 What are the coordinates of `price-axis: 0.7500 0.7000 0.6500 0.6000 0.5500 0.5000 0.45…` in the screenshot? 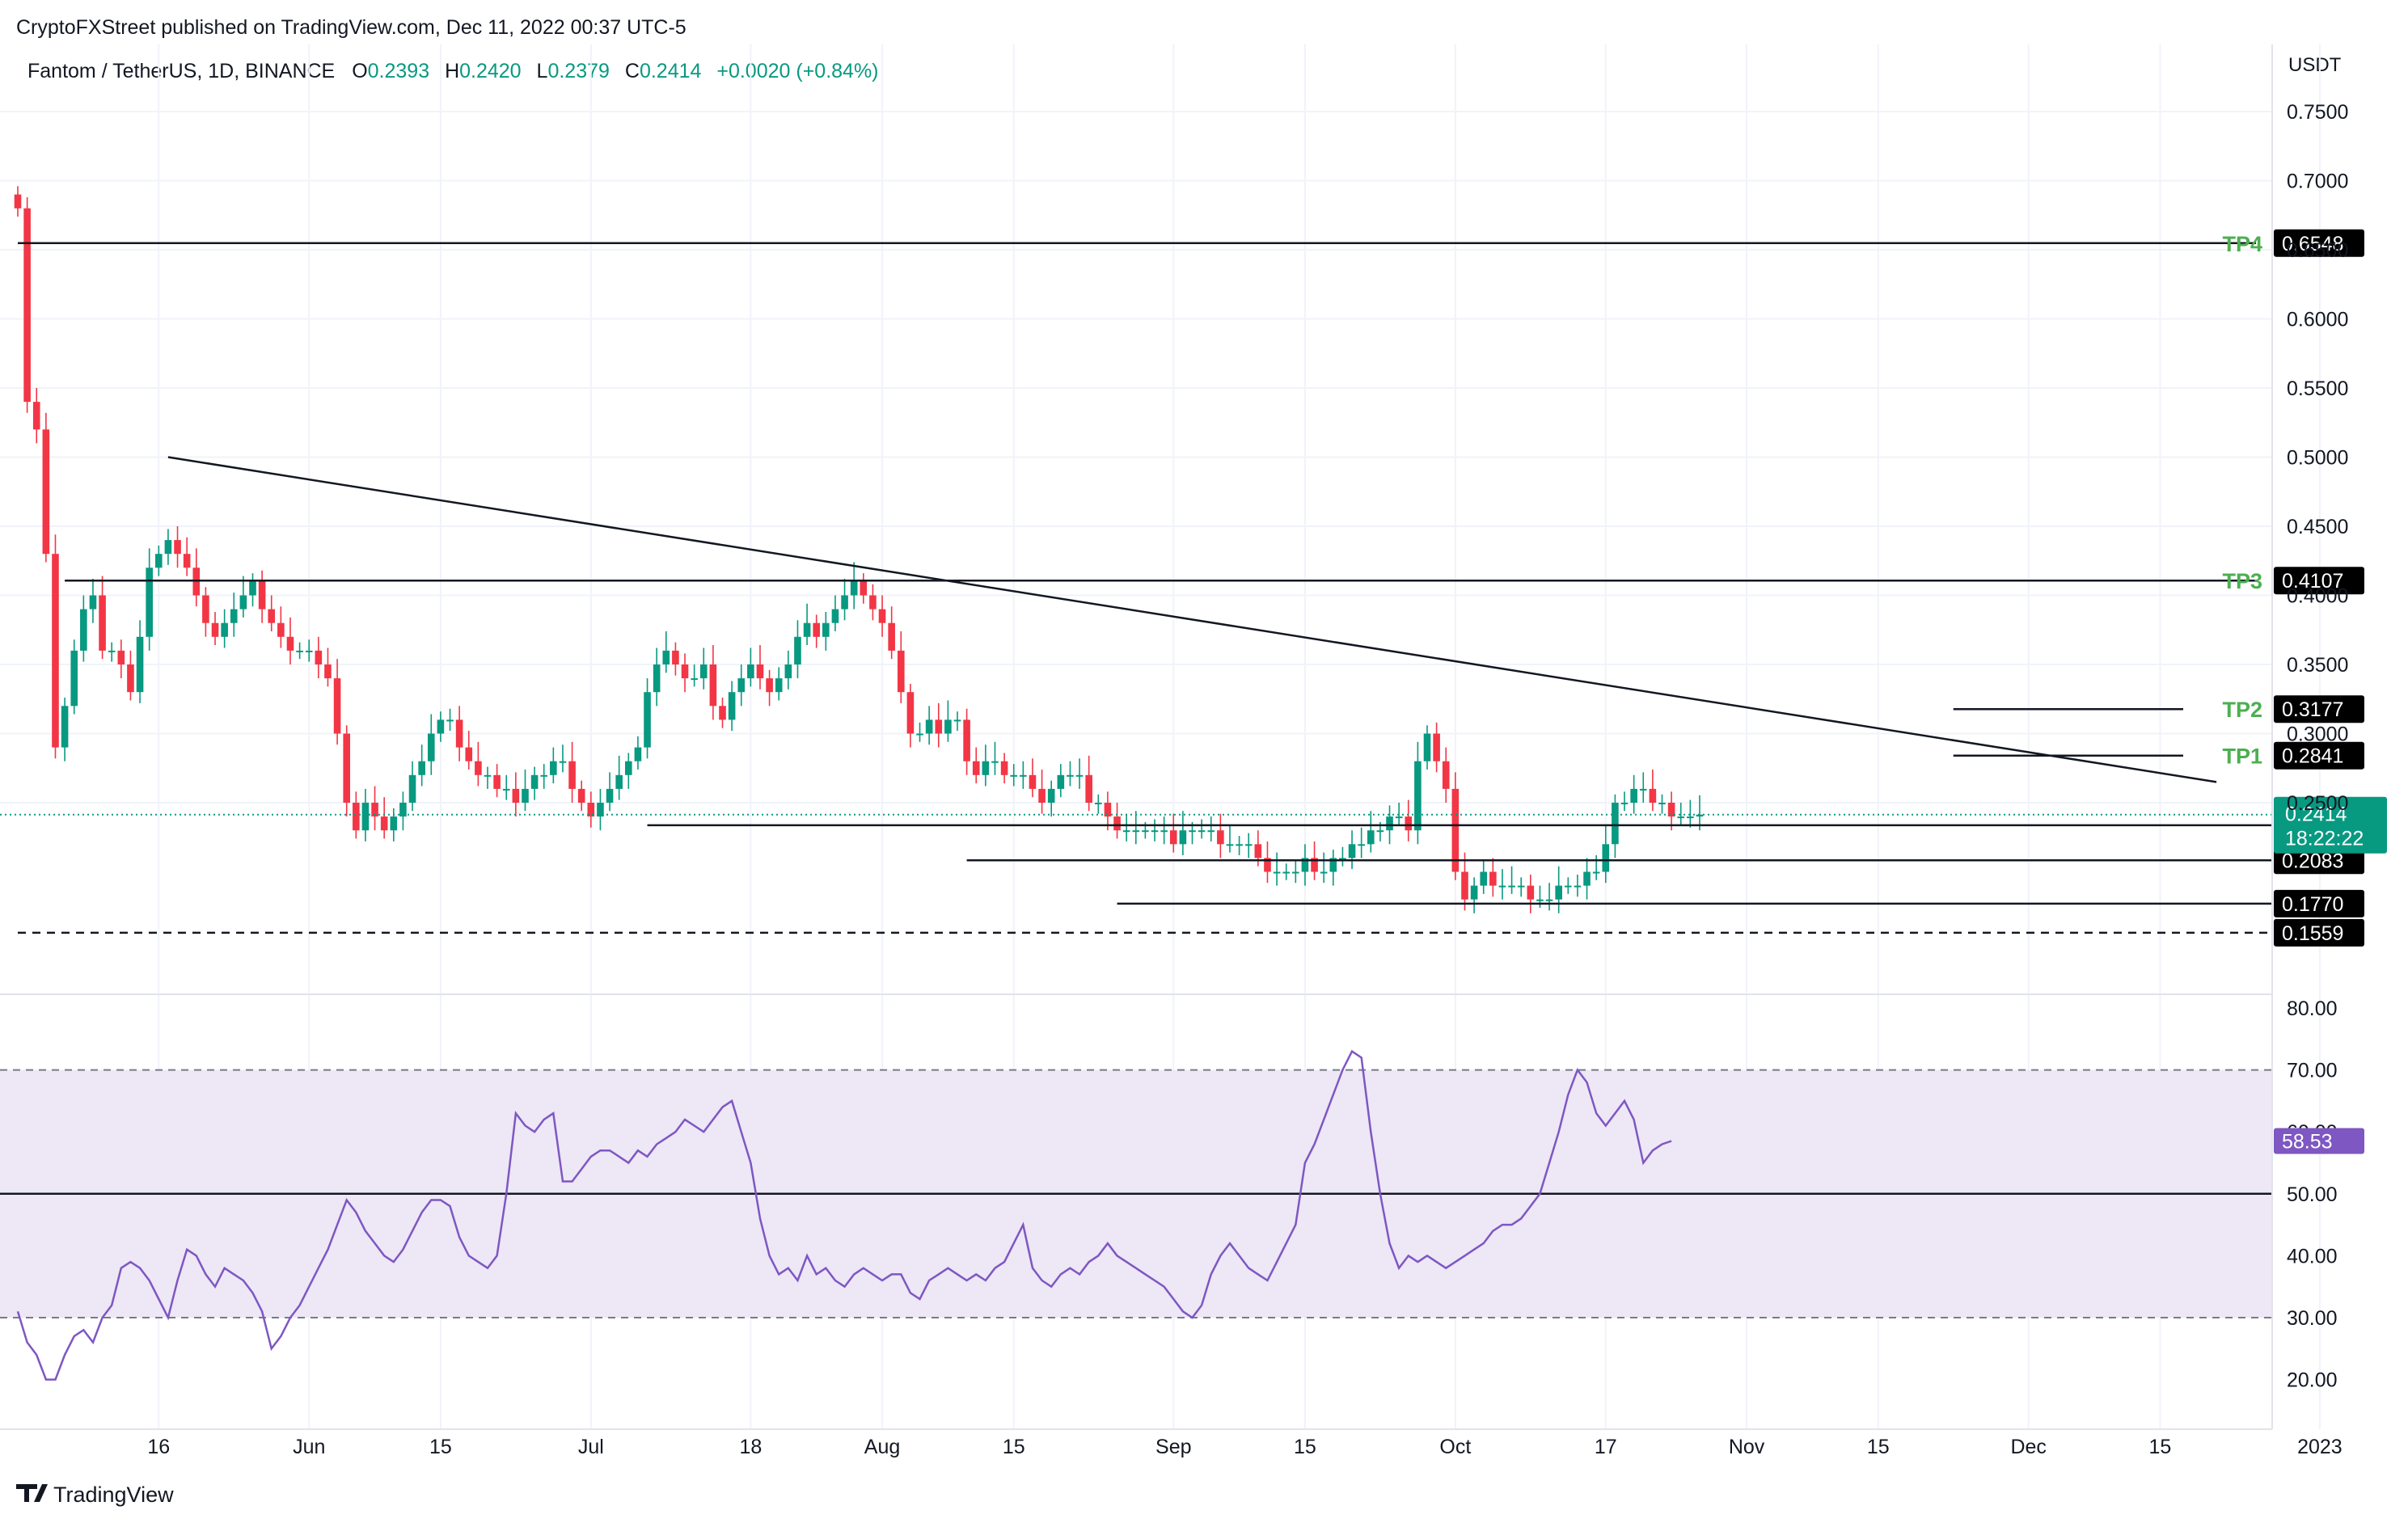 It's located at (2317, 458).